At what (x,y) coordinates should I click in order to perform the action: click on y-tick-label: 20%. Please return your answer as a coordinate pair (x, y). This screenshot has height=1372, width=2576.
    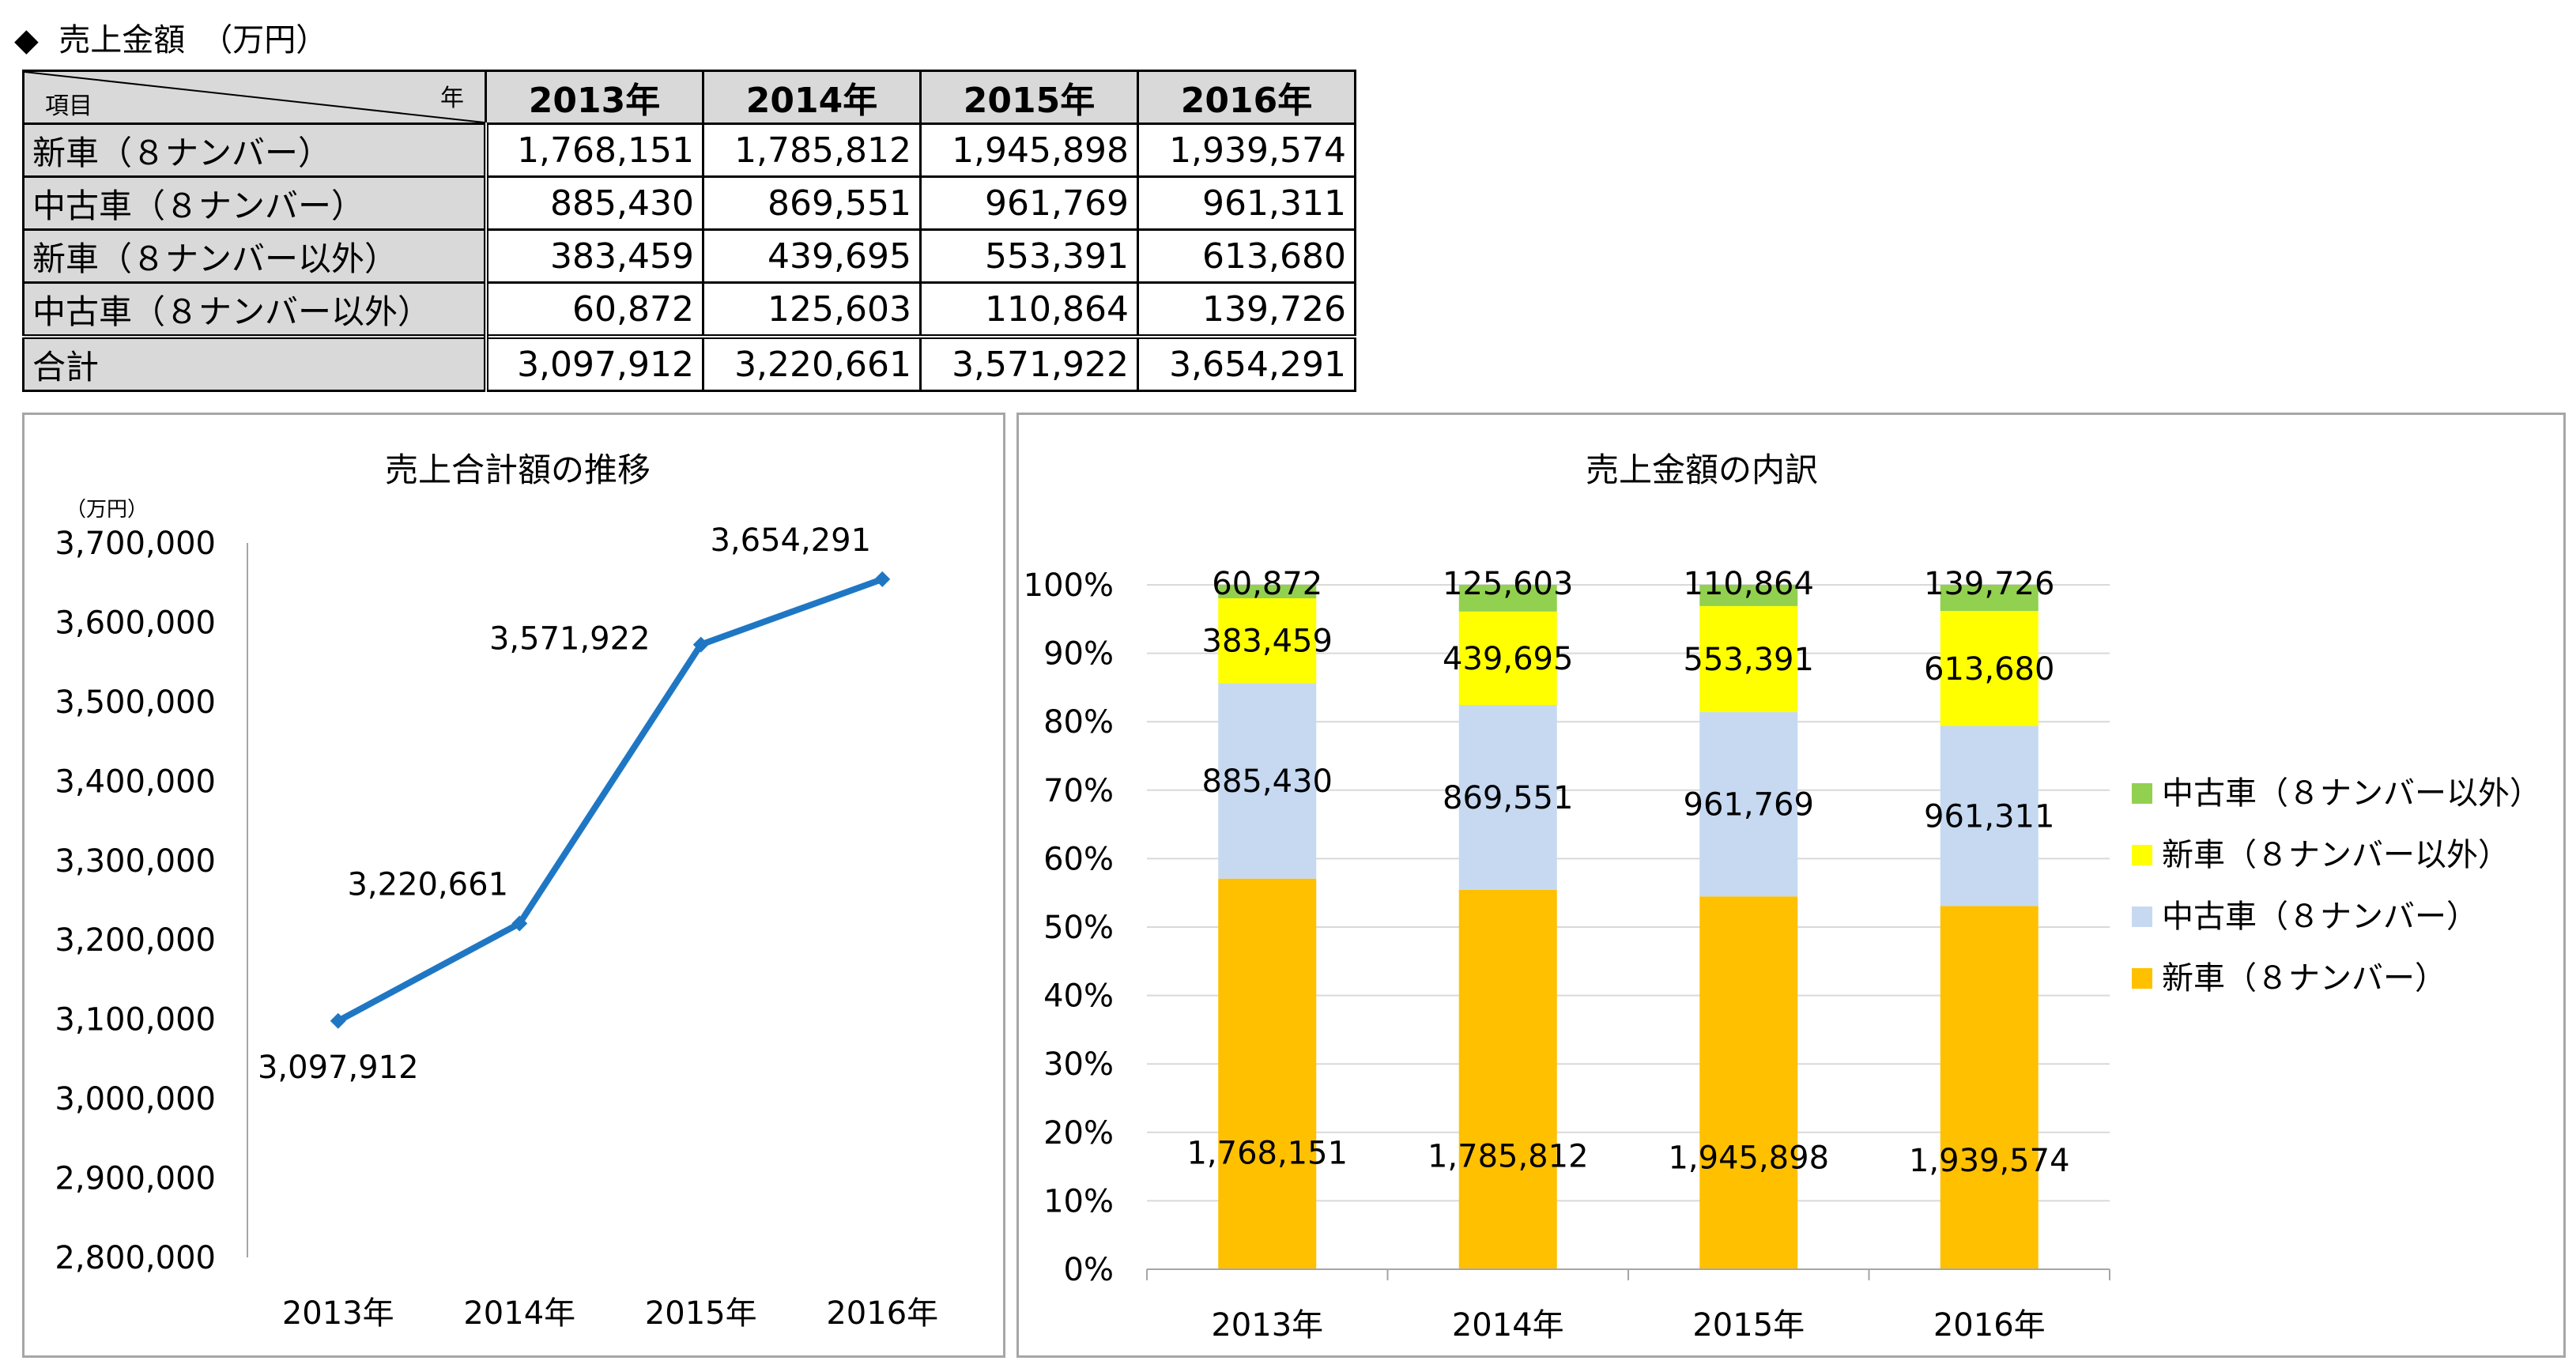
    Looking at the image, I should click on (1078, 1133).